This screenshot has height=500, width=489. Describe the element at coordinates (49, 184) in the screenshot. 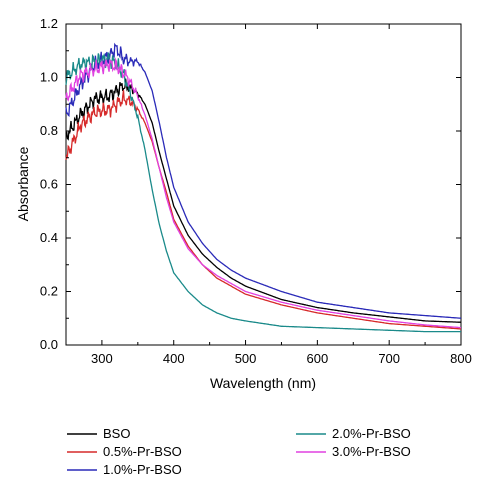

I see `y-tick-label: 0.6` at that location.